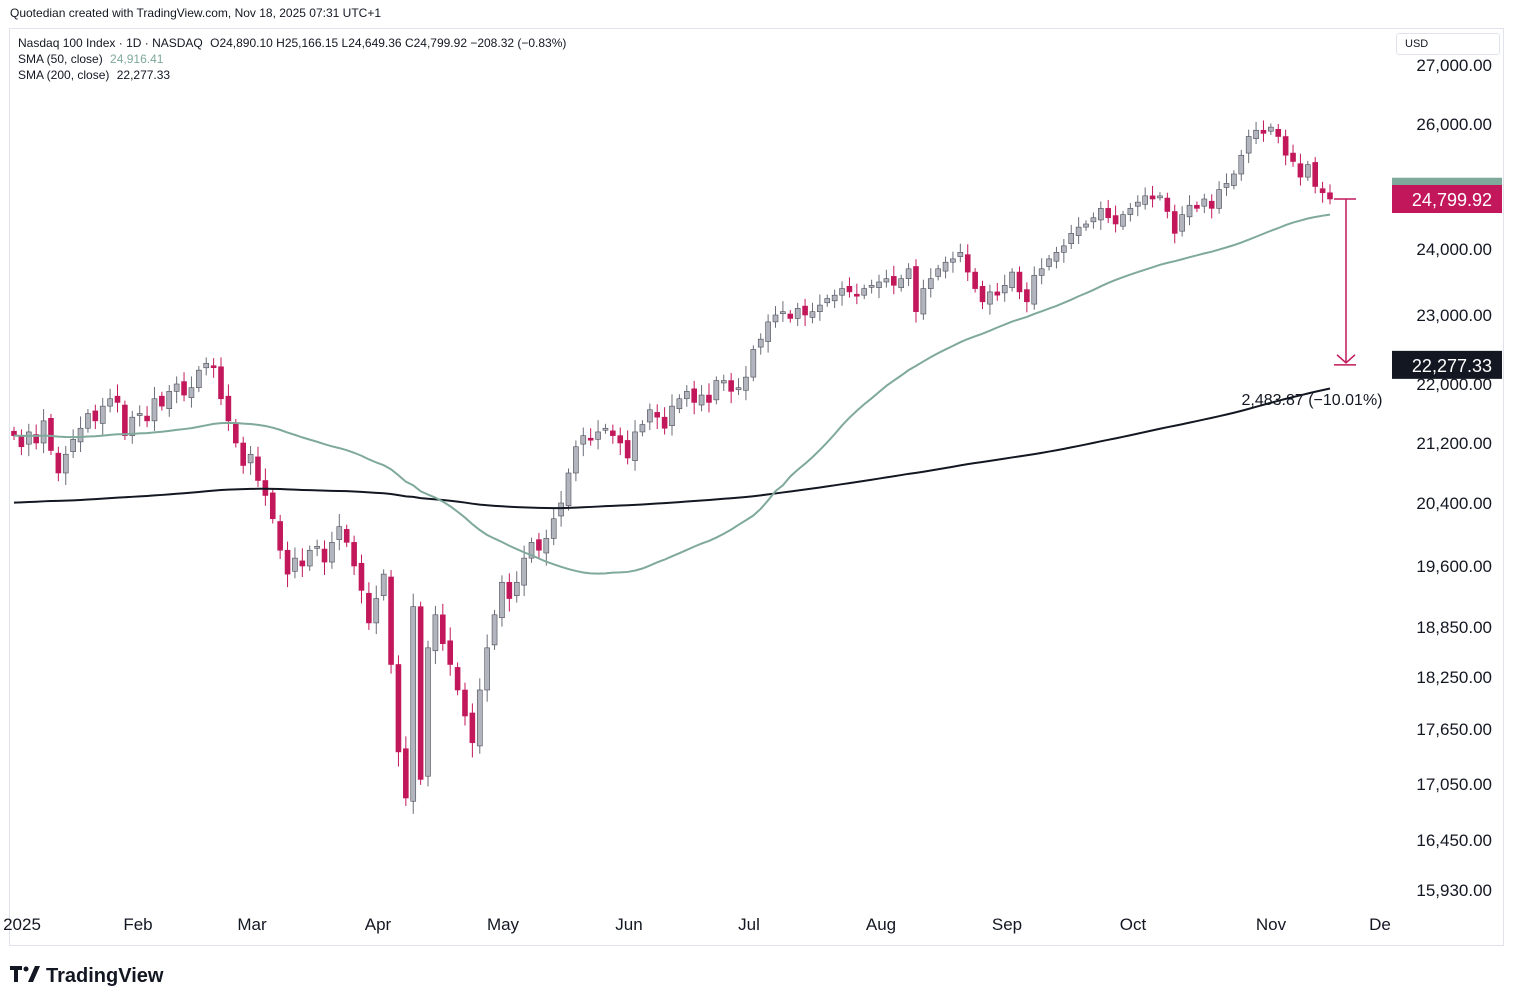  I want to click on sma50-label: SMA (50, close), so click(60, 59).